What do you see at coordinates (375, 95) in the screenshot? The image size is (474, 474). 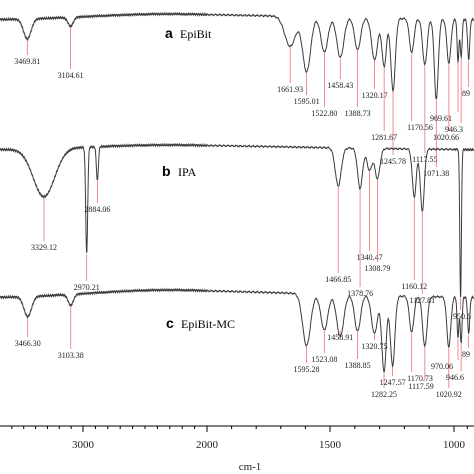 I see `peak-label: 1320.17` at bounding box center [375, 95].